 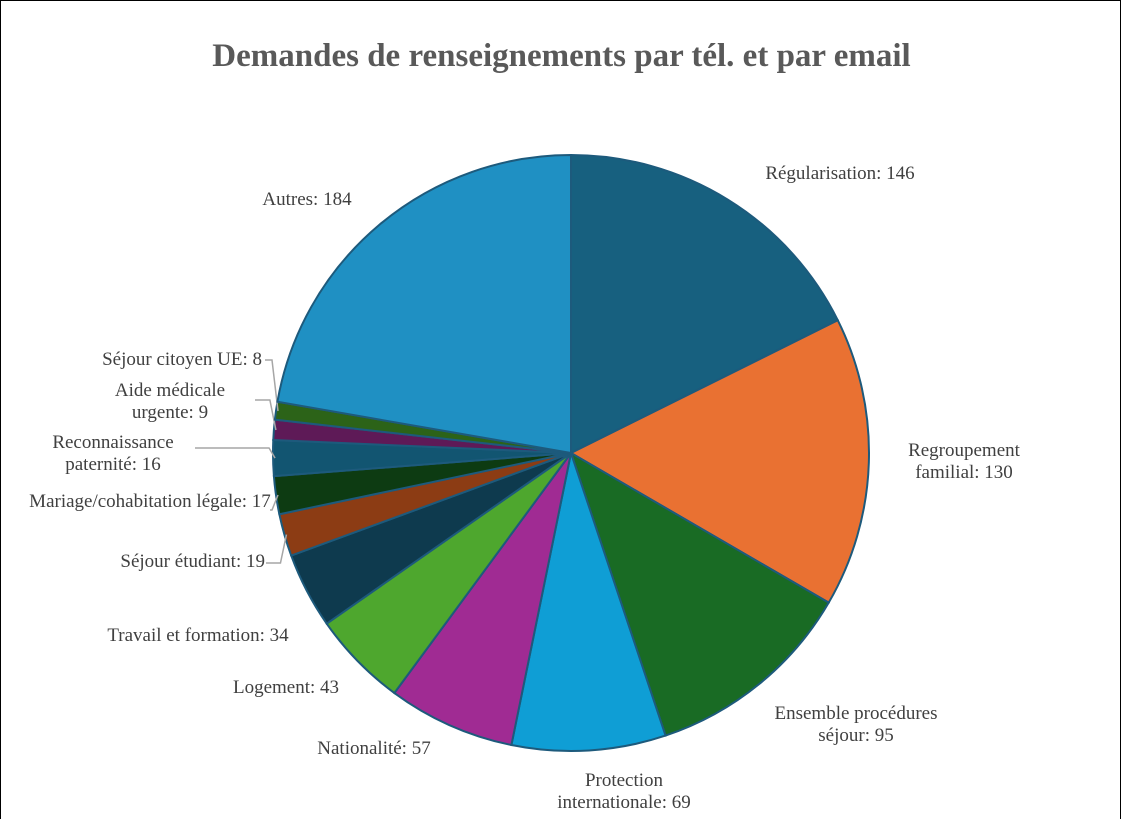 What do you see at coordinates (150, 501) in the screenshot?
I see `data-label: Mariage/cohabitation légale: 17` at bounding box center [150, 501].